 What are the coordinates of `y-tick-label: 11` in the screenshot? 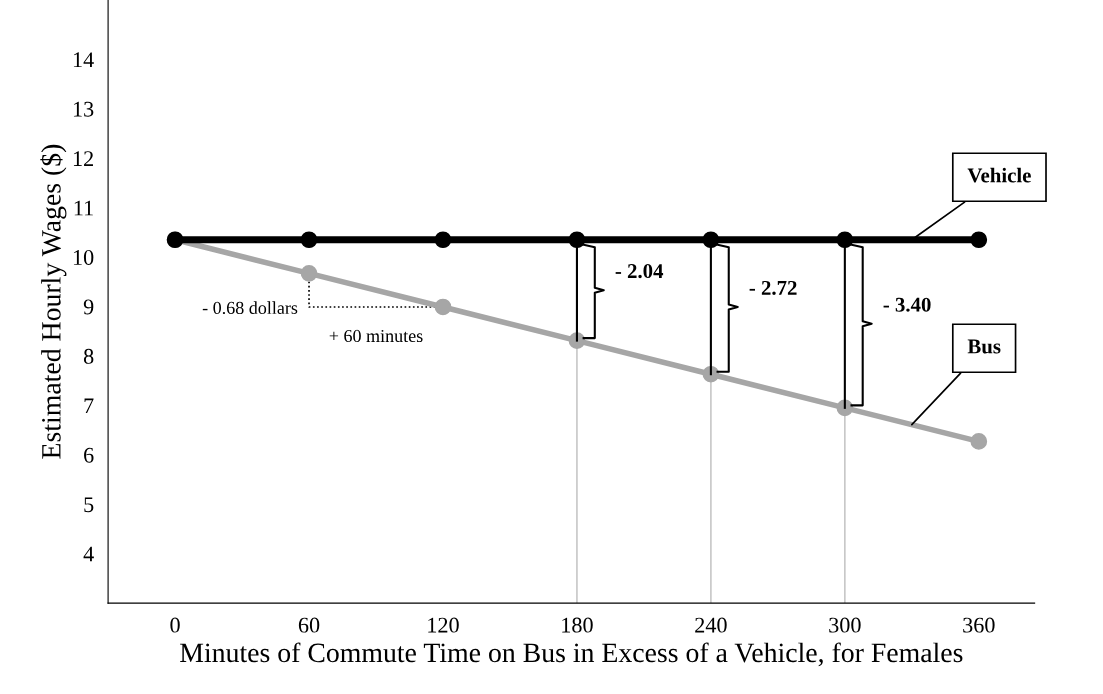 It's located at (83, 208).